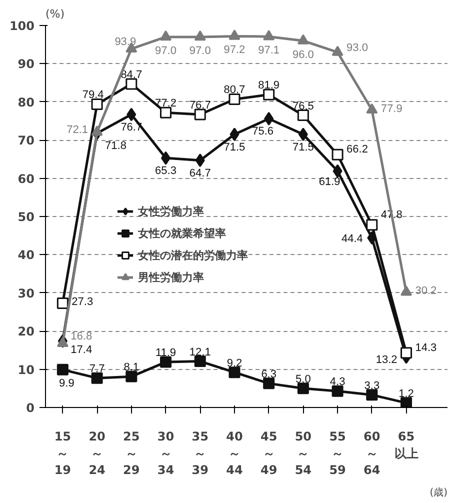  I want to click on data-label: 71.8, so click(115, 146).